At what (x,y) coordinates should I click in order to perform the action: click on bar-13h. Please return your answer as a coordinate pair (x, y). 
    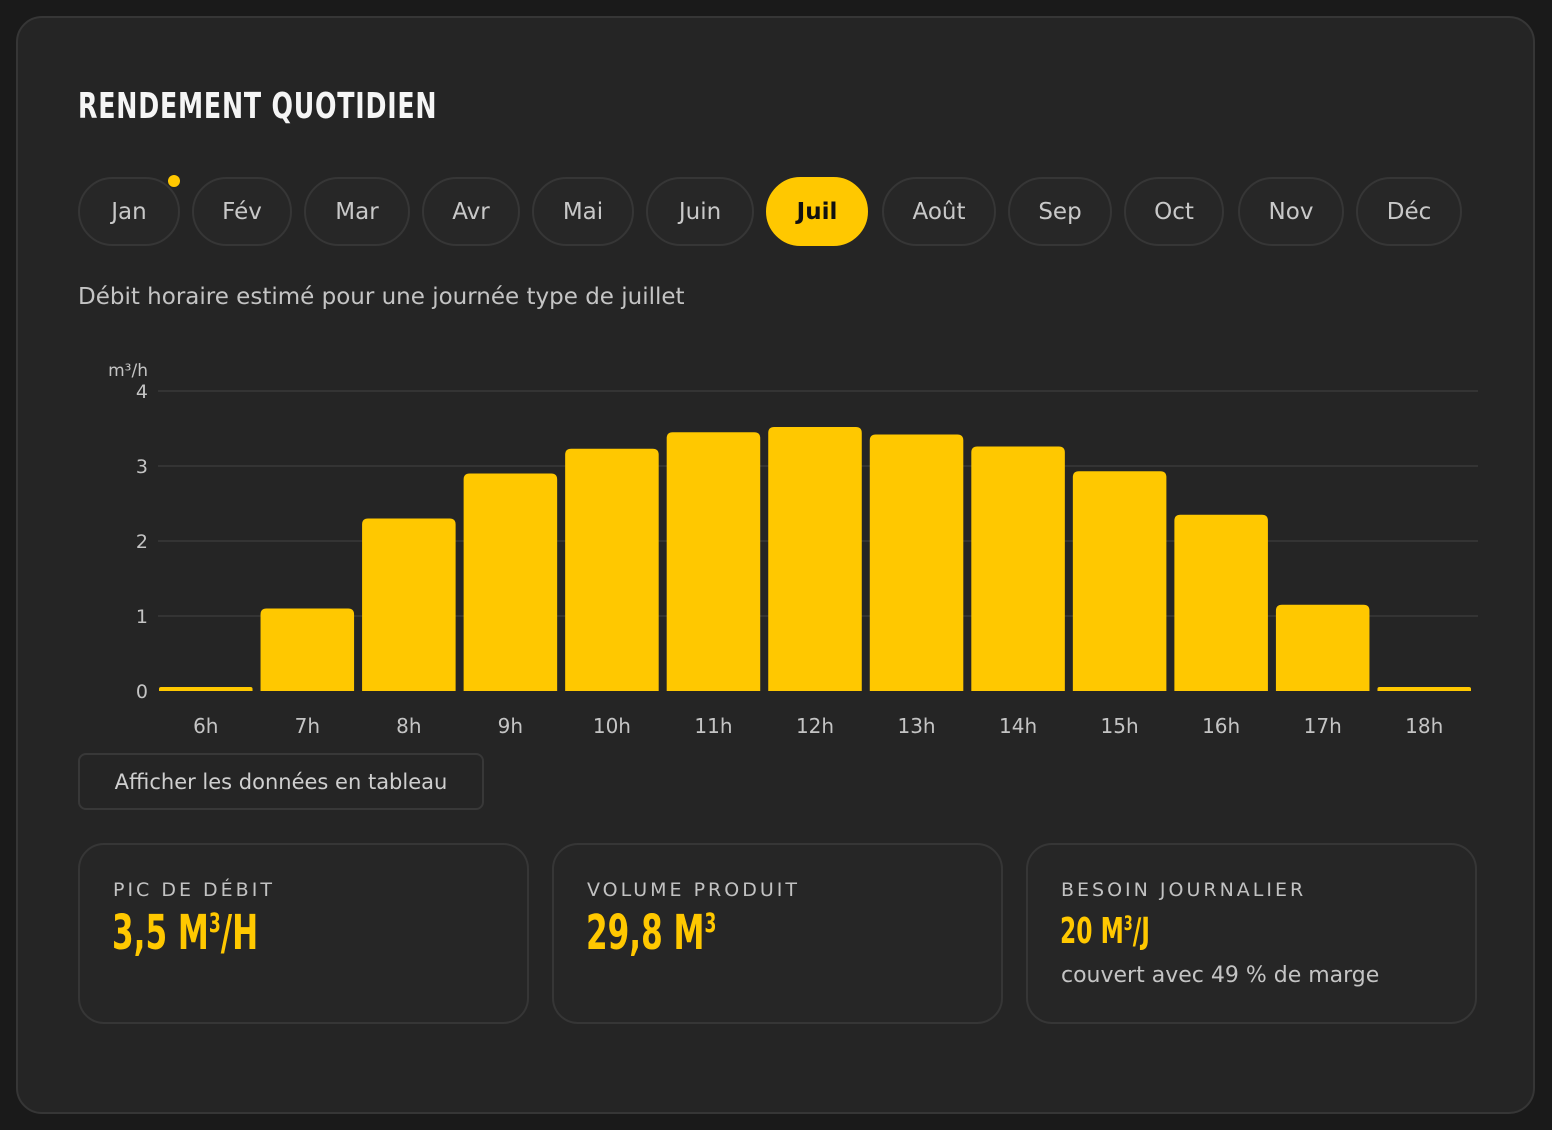
    Looking at the image, I should click on (916, 562).